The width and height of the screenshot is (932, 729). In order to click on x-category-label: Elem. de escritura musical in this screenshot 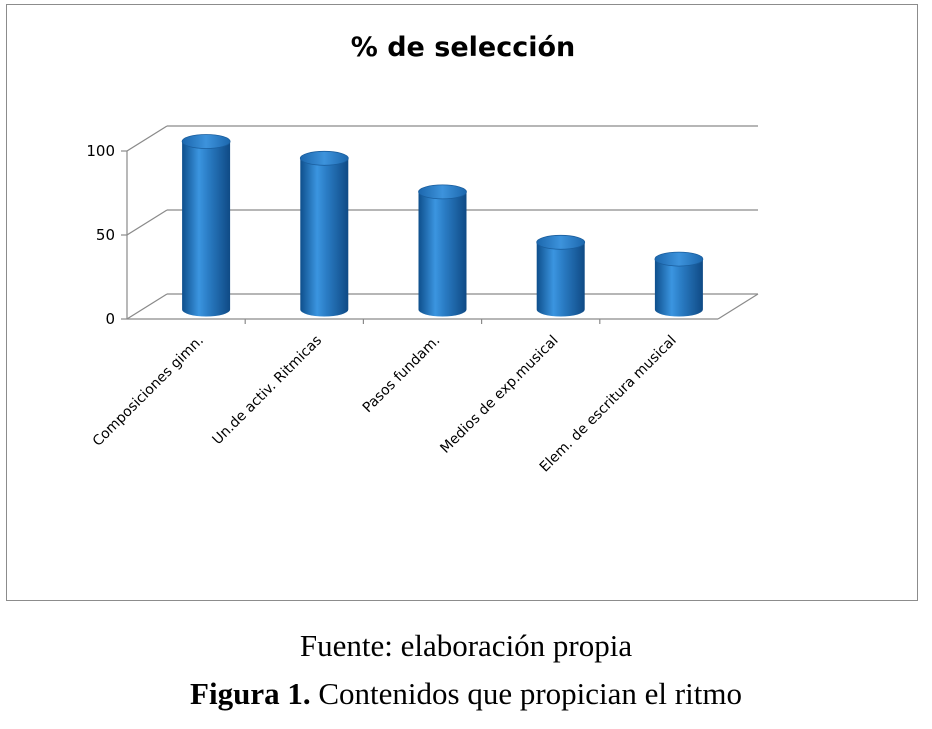, I will do `click(608, 404)`.